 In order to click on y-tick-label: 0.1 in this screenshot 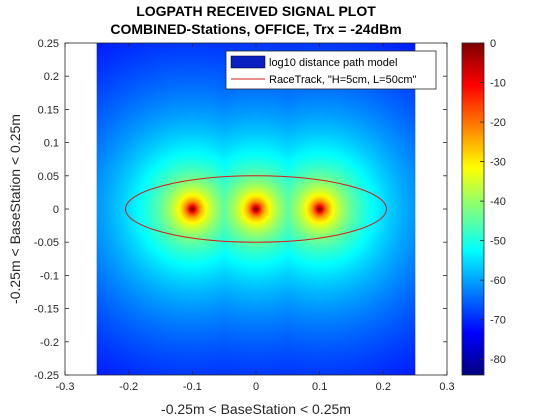, I will do `click(51, 144)`.